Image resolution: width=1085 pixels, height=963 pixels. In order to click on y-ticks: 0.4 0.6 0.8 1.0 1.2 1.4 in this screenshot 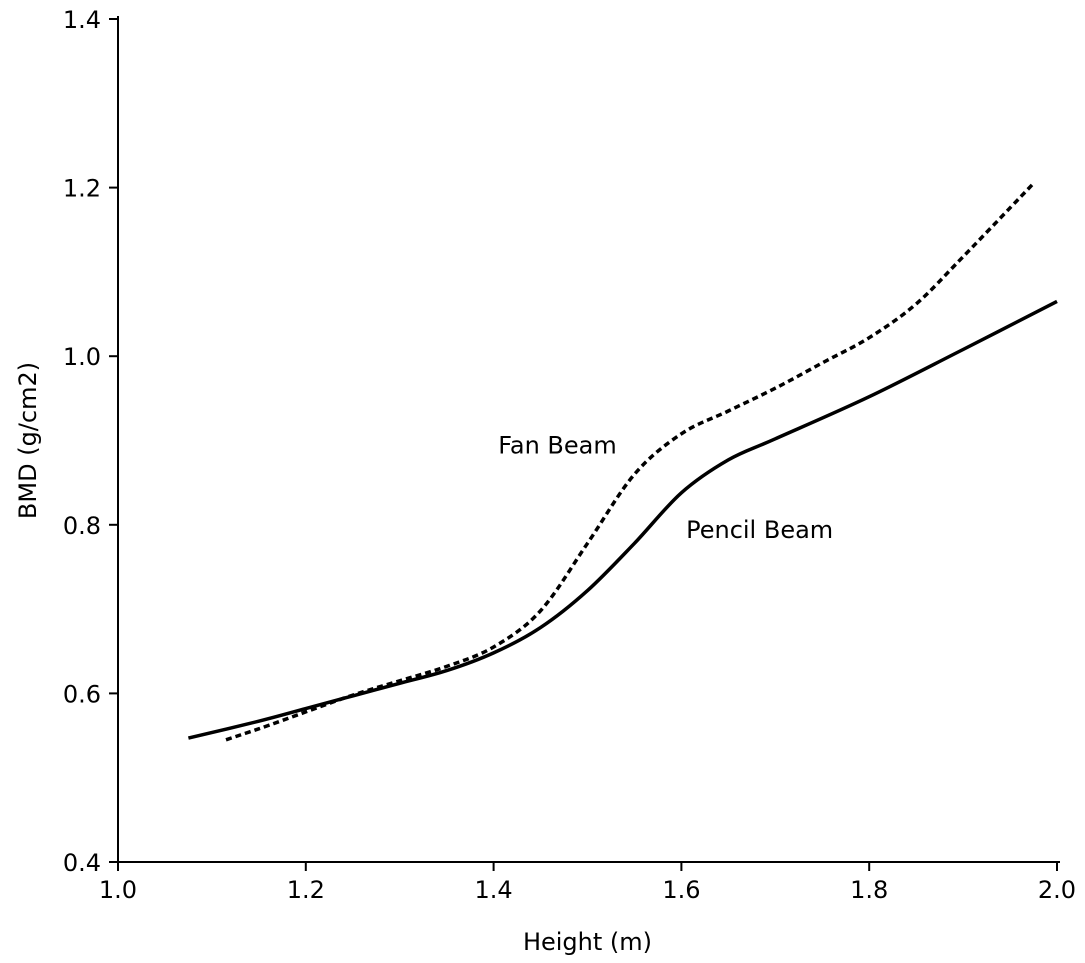, I will do `click(90, 441)`.